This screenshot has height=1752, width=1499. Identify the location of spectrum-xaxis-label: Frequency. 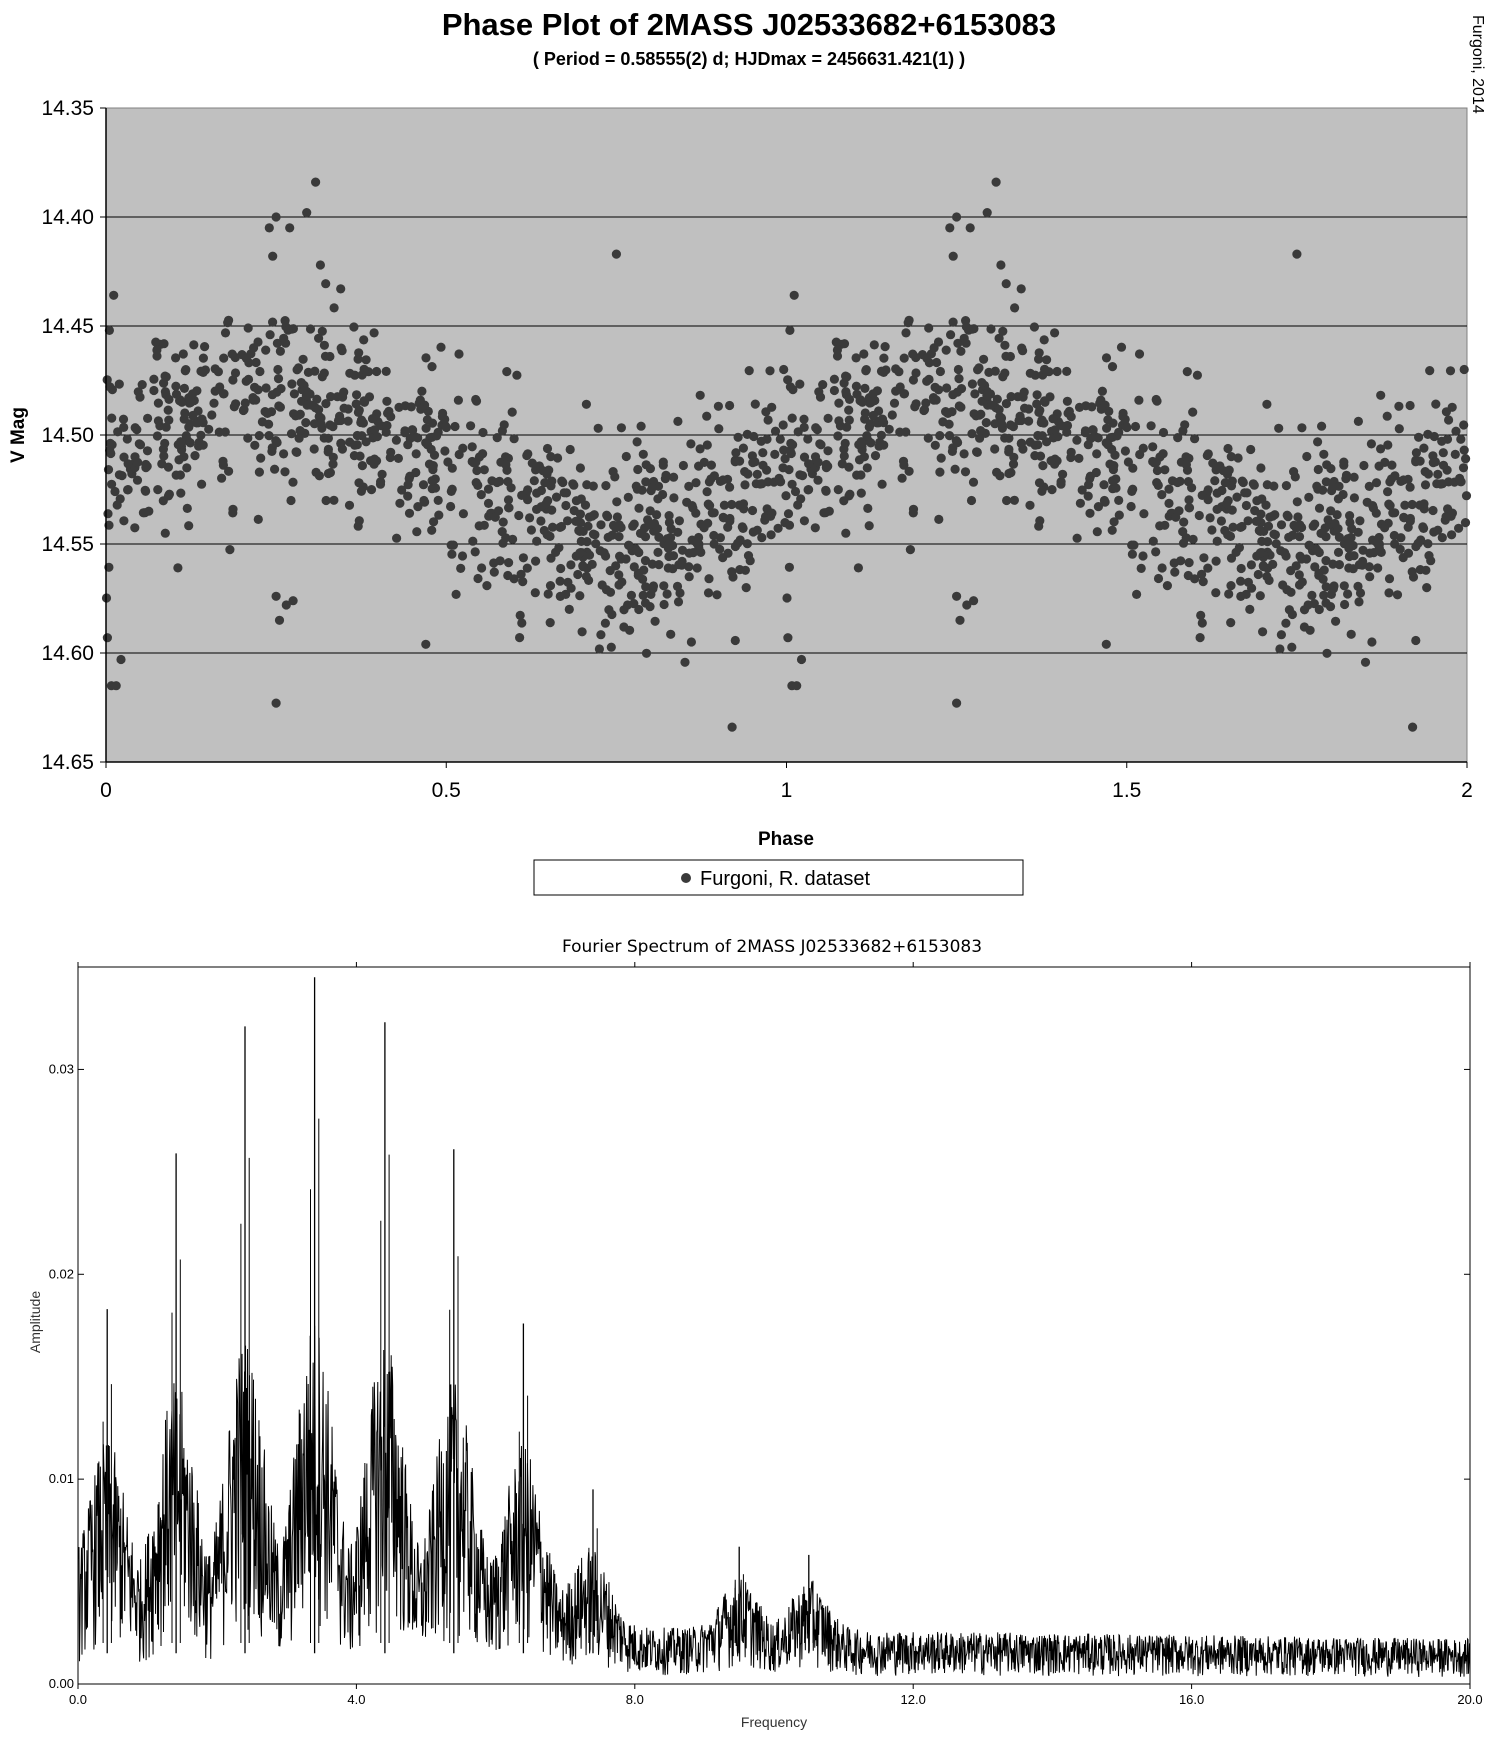
(774, 1722).